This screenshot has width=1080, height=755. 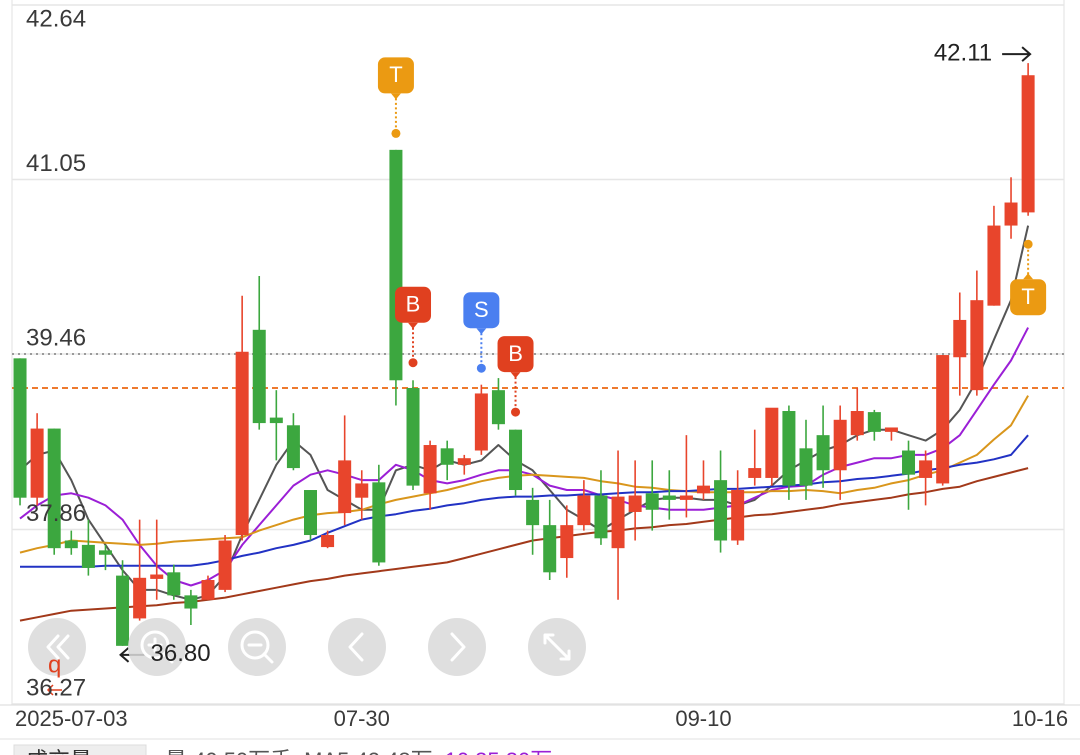 I want to click on extreme-arrow, so click(x=1017, y=54).